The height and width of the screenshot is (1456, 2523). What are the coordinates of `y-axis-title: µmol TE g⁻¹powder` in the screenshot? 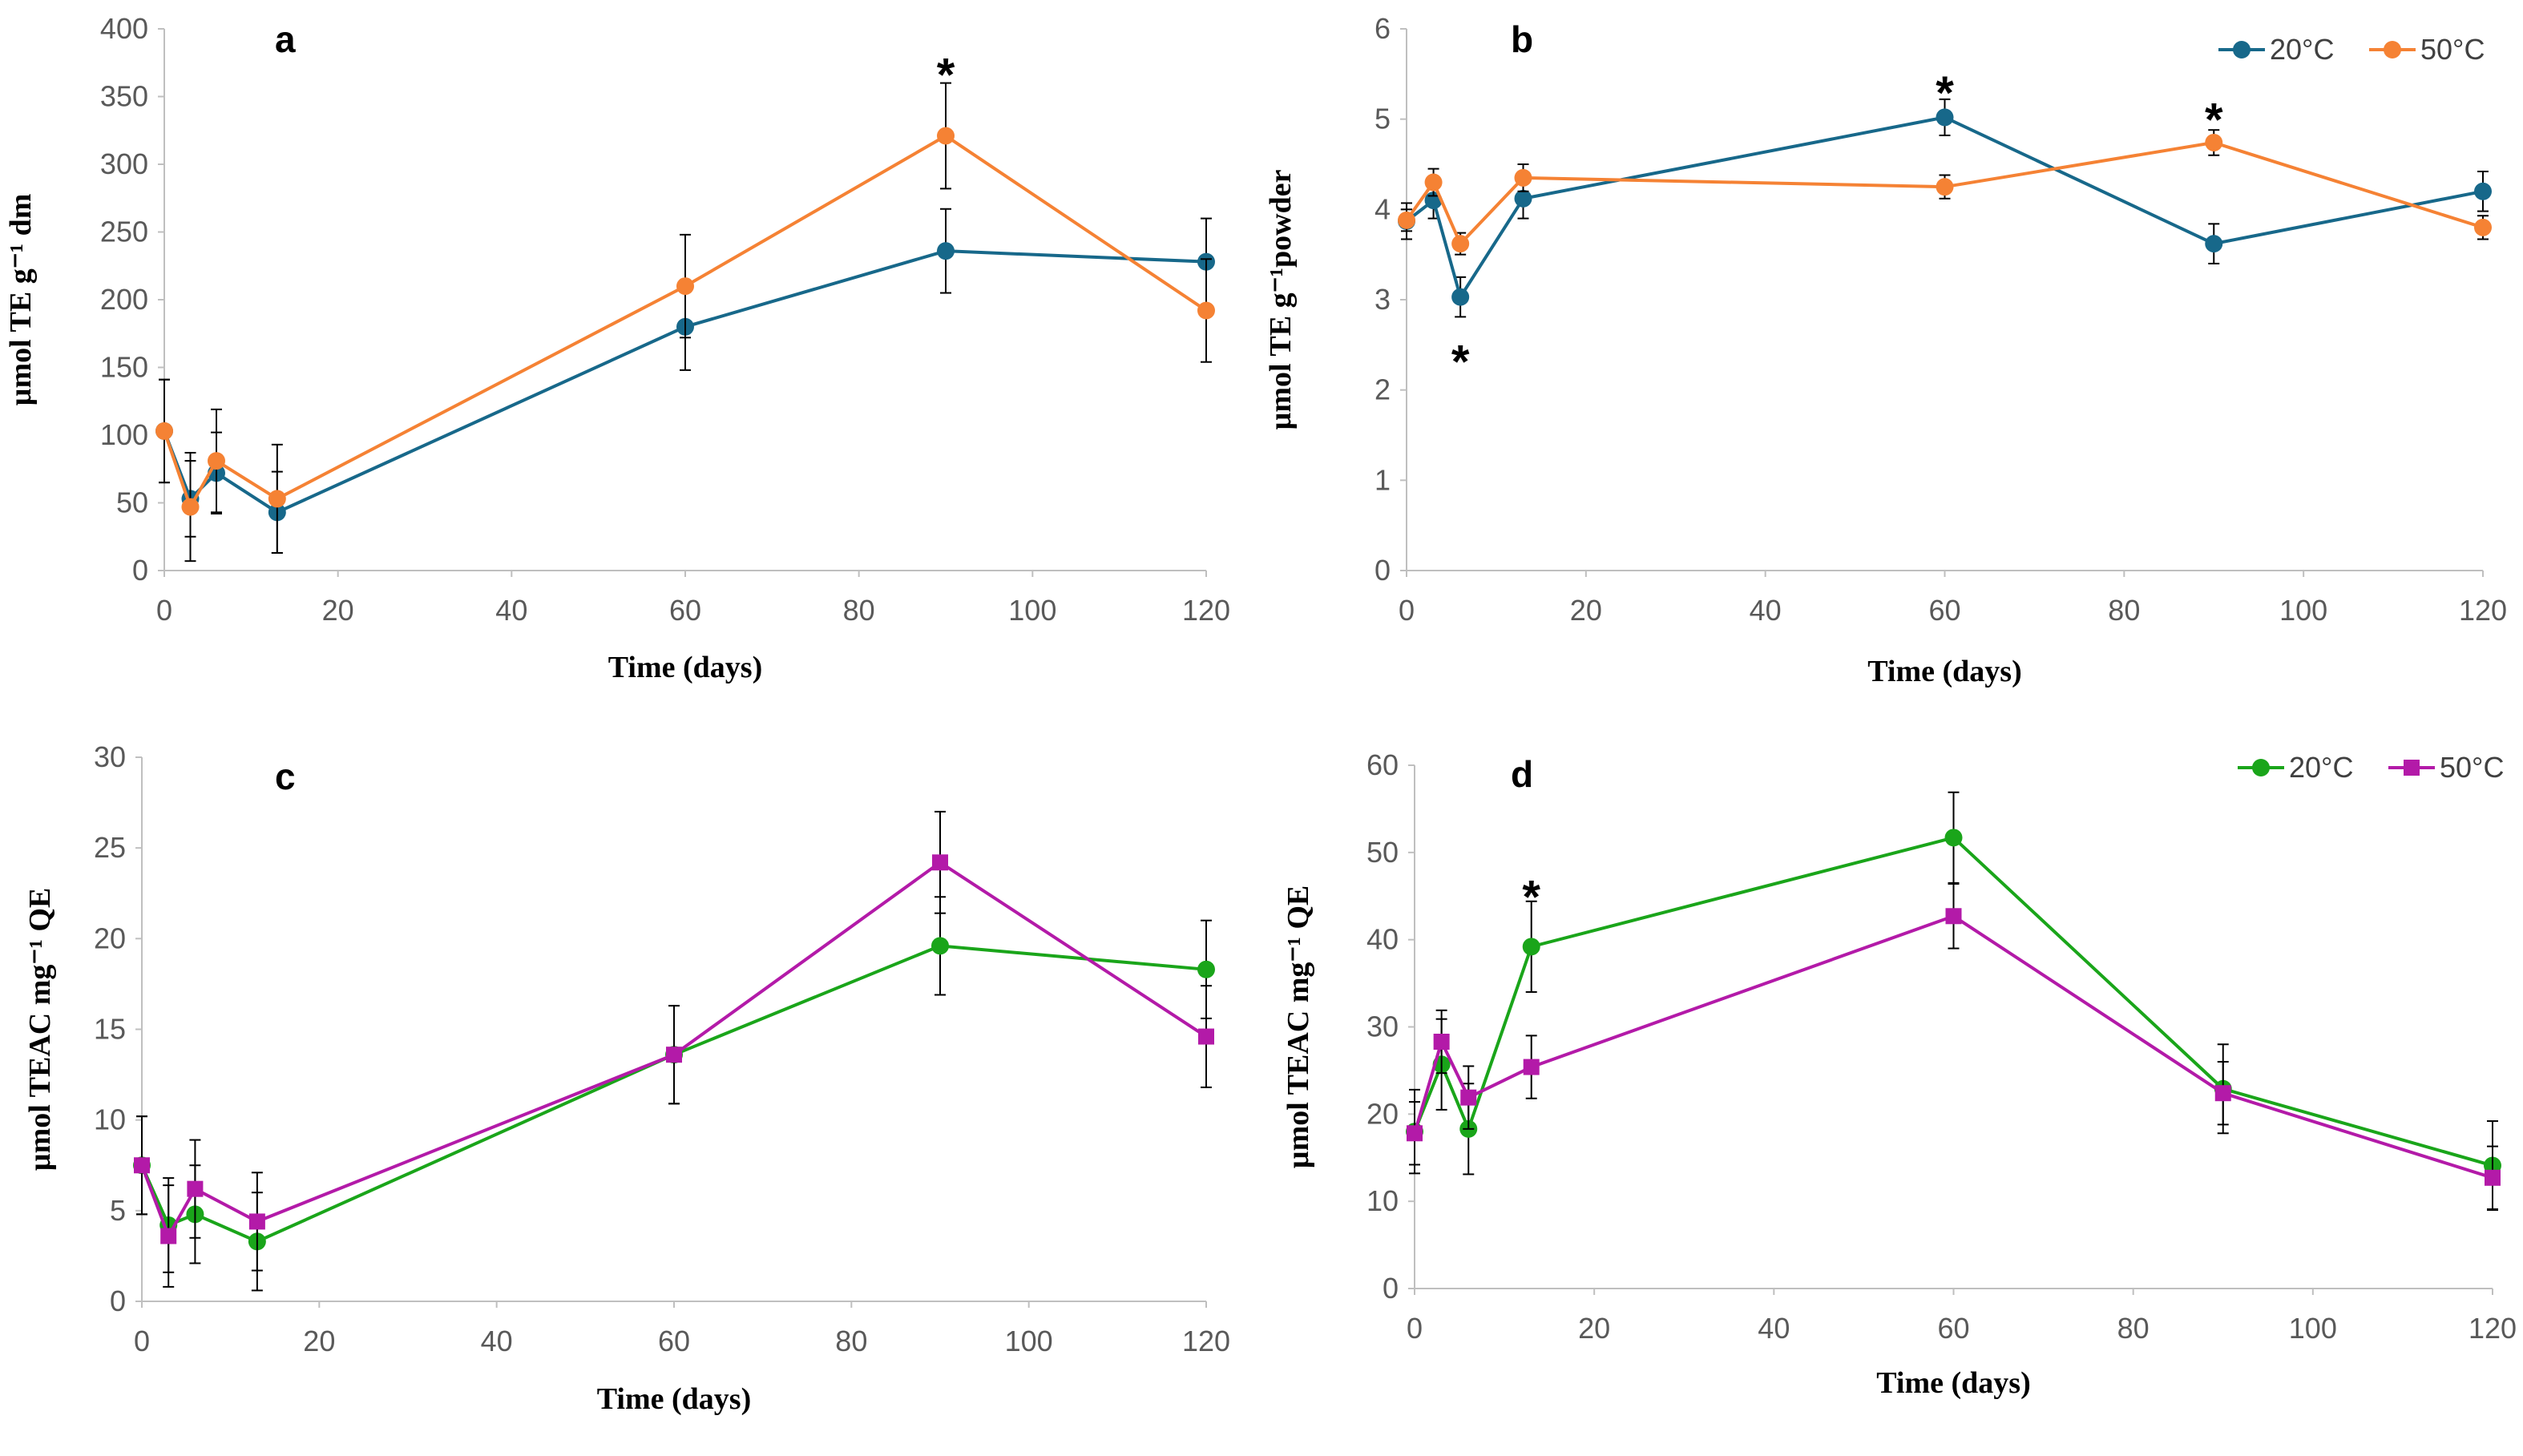 It's located at (1281, 299).